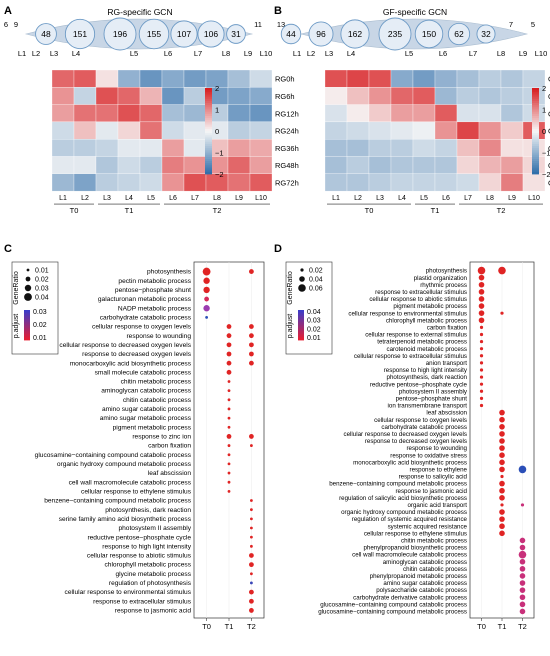 The width and height of the screenshot is (550, 656). I want to click on heatmap-row-label: RG48h, so click(287, 165).